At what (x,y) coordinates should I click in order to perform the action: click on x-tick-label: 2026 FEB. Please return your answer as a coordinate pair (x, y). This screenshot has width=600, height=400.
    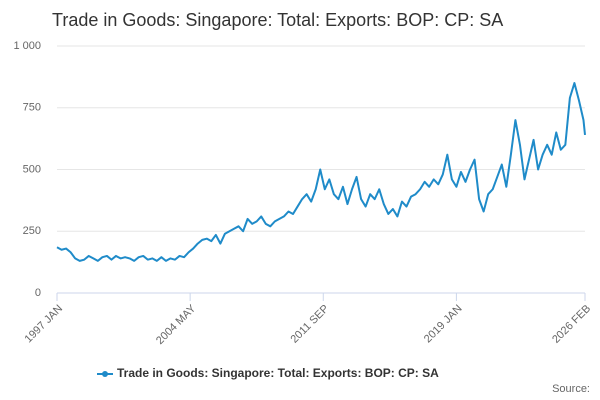
    Looking at the image, I should click on (571, 324).